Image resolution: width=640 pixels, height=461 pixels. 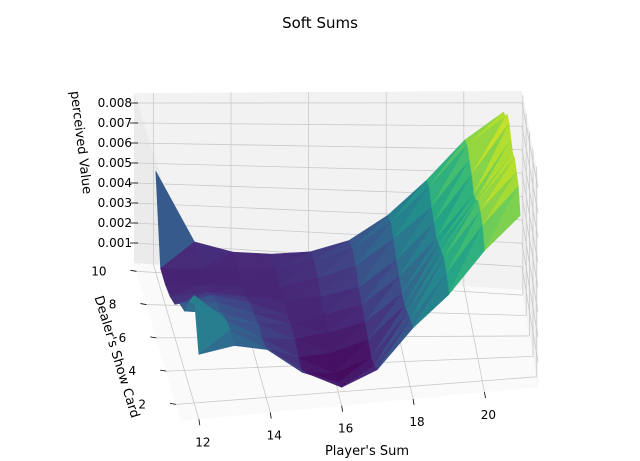 What do you see at coordinates (115, 103) in the screenshot?
I see `z-tick-label: 0.008` at bounding box center [115, 103].